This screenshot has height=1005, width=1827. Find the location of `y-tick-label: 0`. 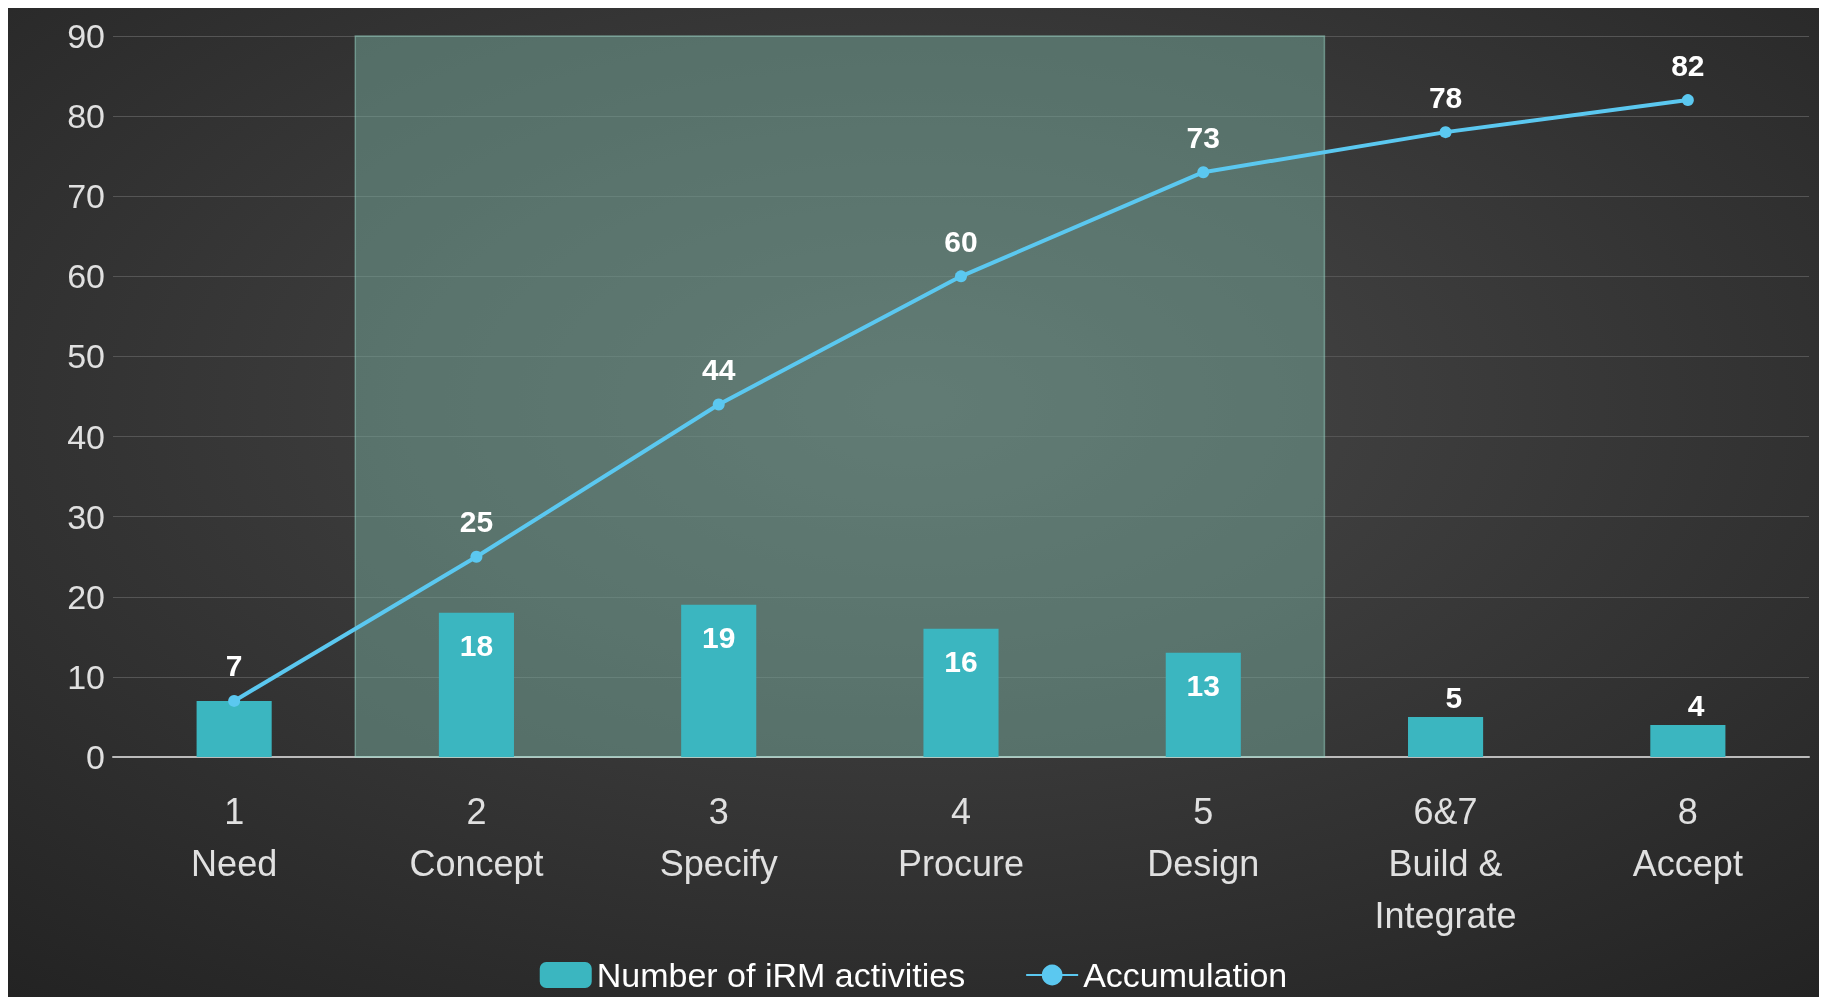

y-tick-label: 0 is located at coordinates (95, 757).